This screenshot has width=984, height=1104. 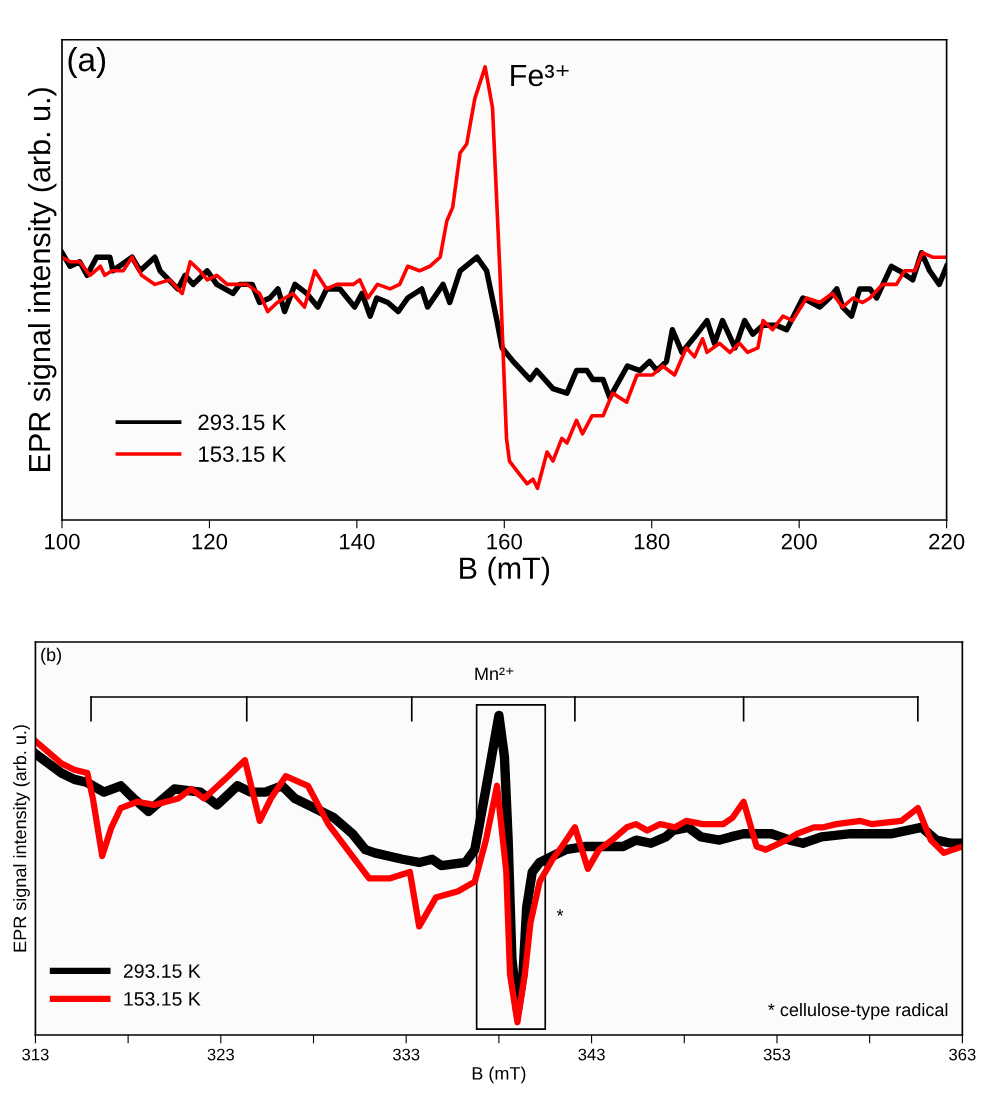 What do you see at coordinates (87, 62) in the screenshot?
I see `chart-title: (a)` at bounding box center [87, 62].